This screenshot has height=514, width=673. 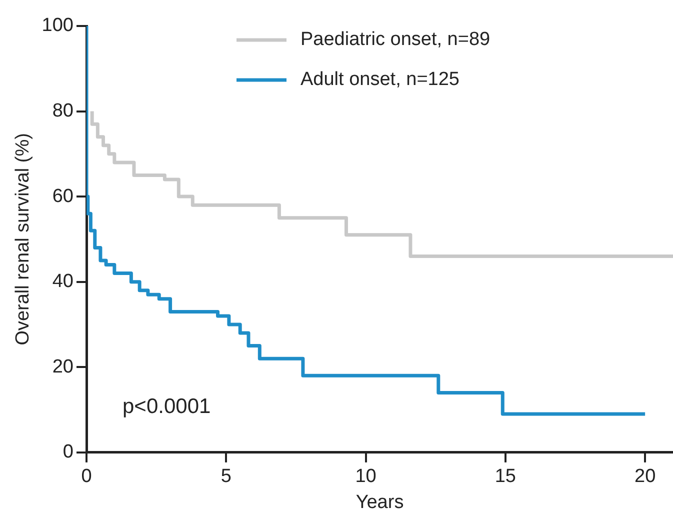 What do you see at coordinates (68, 452) in the screenshot?
I see `y-tick-label: 0` at bounding box center [68, 452].